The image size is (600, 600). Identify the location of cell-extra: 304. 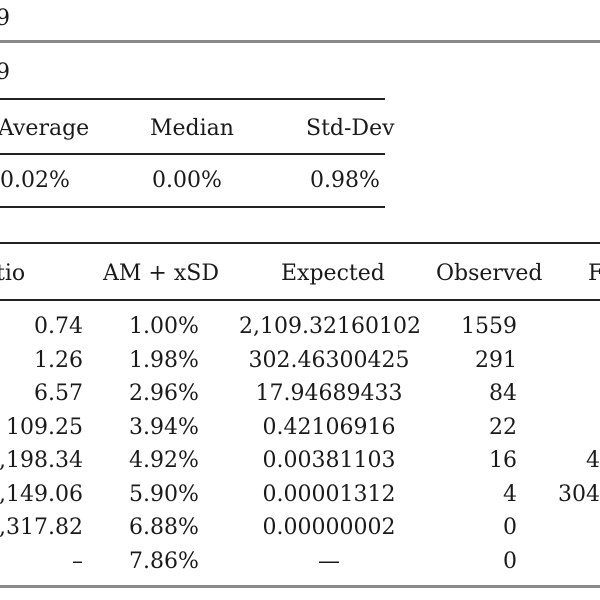
(579, 494).